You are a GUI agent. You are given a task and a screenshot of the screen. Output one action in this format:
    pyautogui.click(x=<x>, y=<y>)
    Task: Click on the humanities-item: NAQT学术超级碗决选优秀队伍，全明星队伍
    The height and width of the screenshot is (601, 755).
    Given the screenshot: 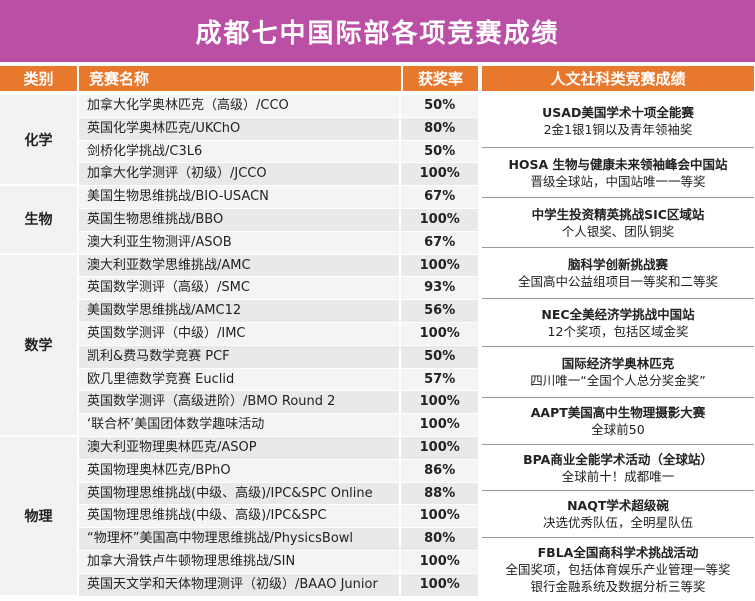 What is the action you would take?
    pyautogui.click(x=618, y=513)
    